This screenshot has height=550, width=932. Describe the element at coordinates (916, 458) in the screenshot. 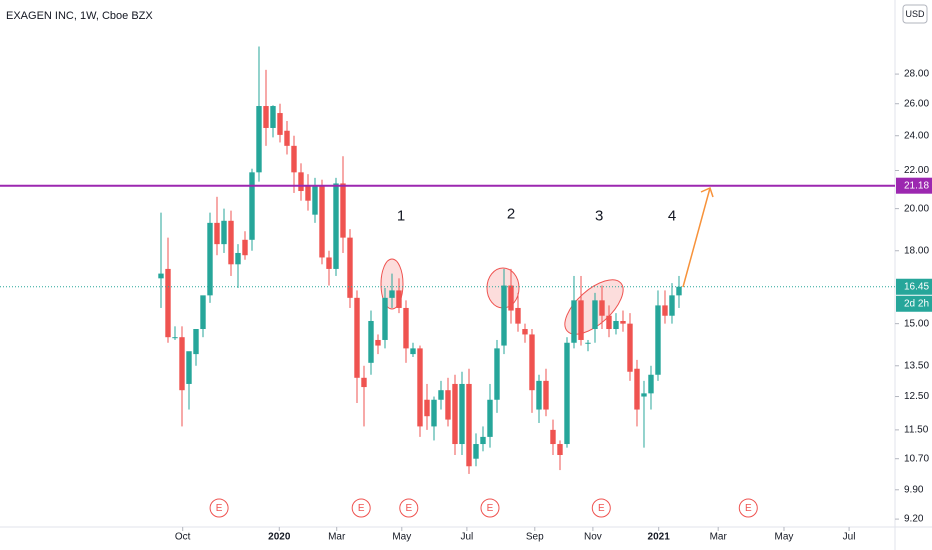

I see `y-tick-label: 10.70` at that location.